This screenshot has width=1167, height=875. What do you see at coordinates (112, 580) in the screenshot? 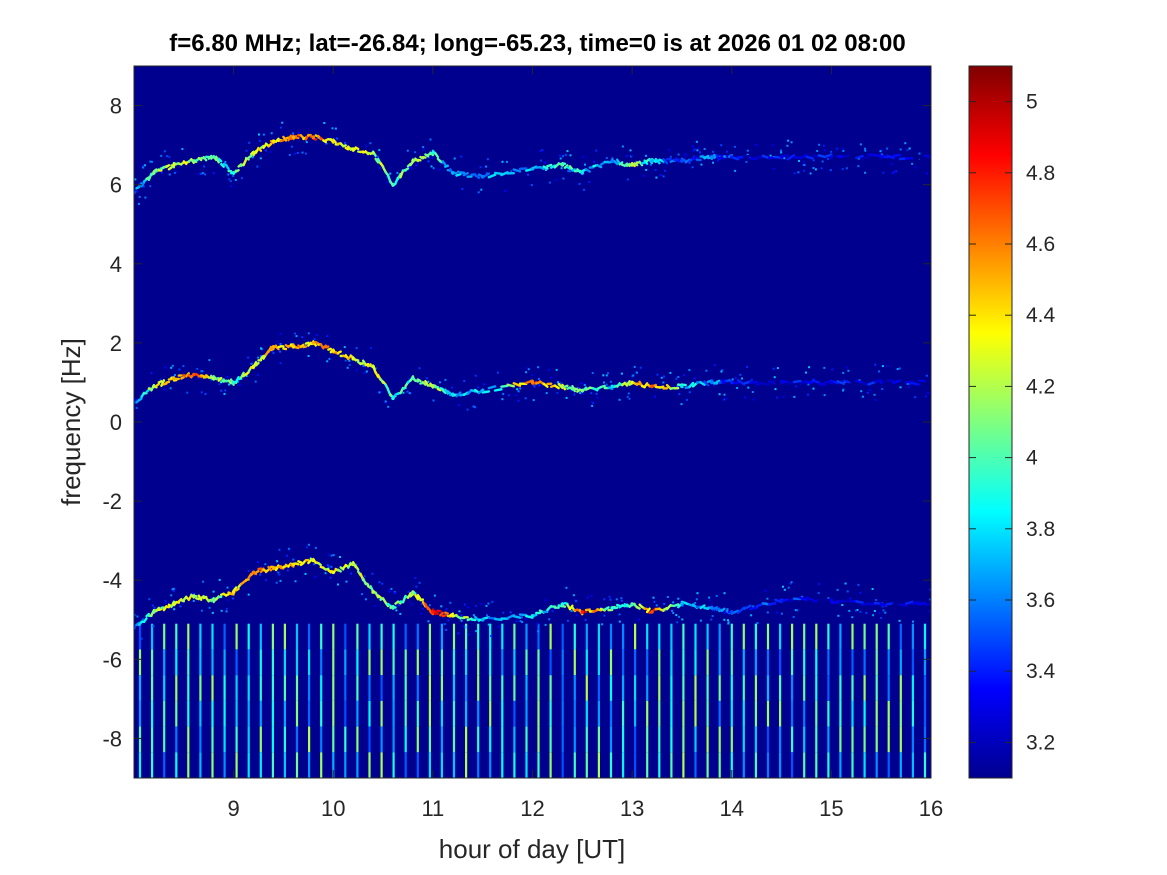
I see `y-tick-label: -4` at bounding box center [112, 580].